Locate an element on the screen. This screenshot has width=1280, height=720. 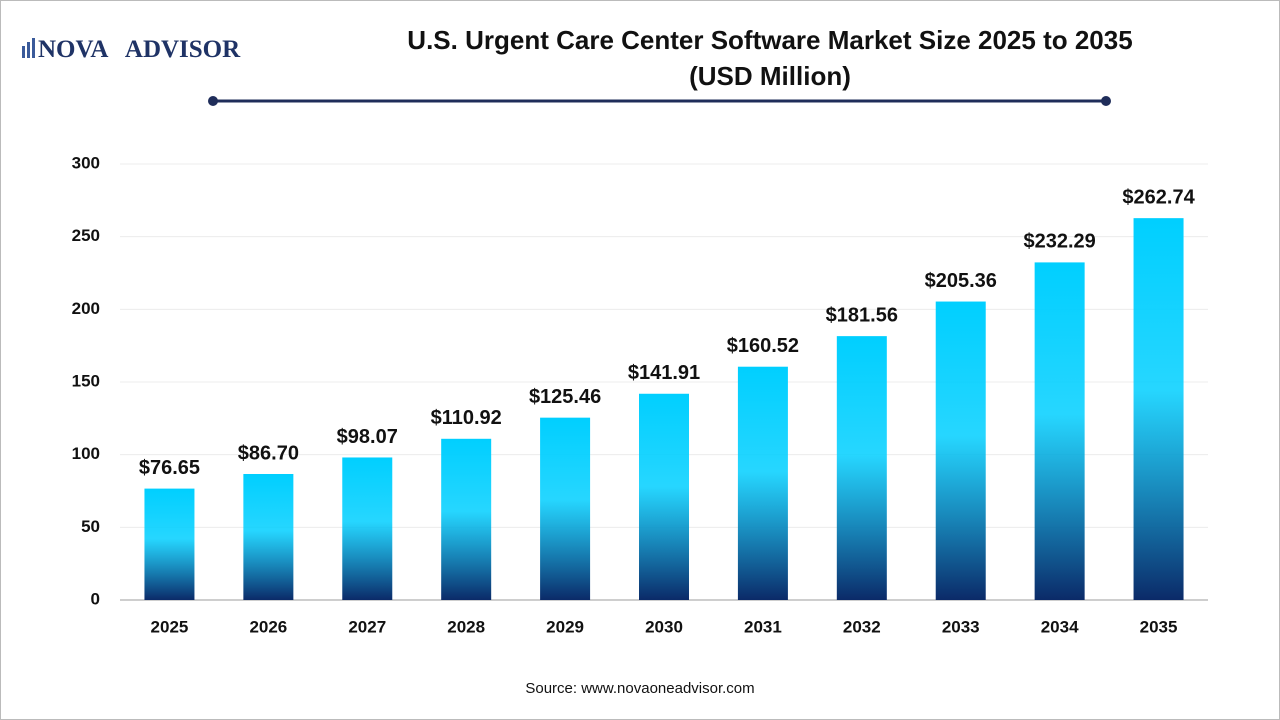
x-tick-label: 2026 is located at coordinates (268, 626).